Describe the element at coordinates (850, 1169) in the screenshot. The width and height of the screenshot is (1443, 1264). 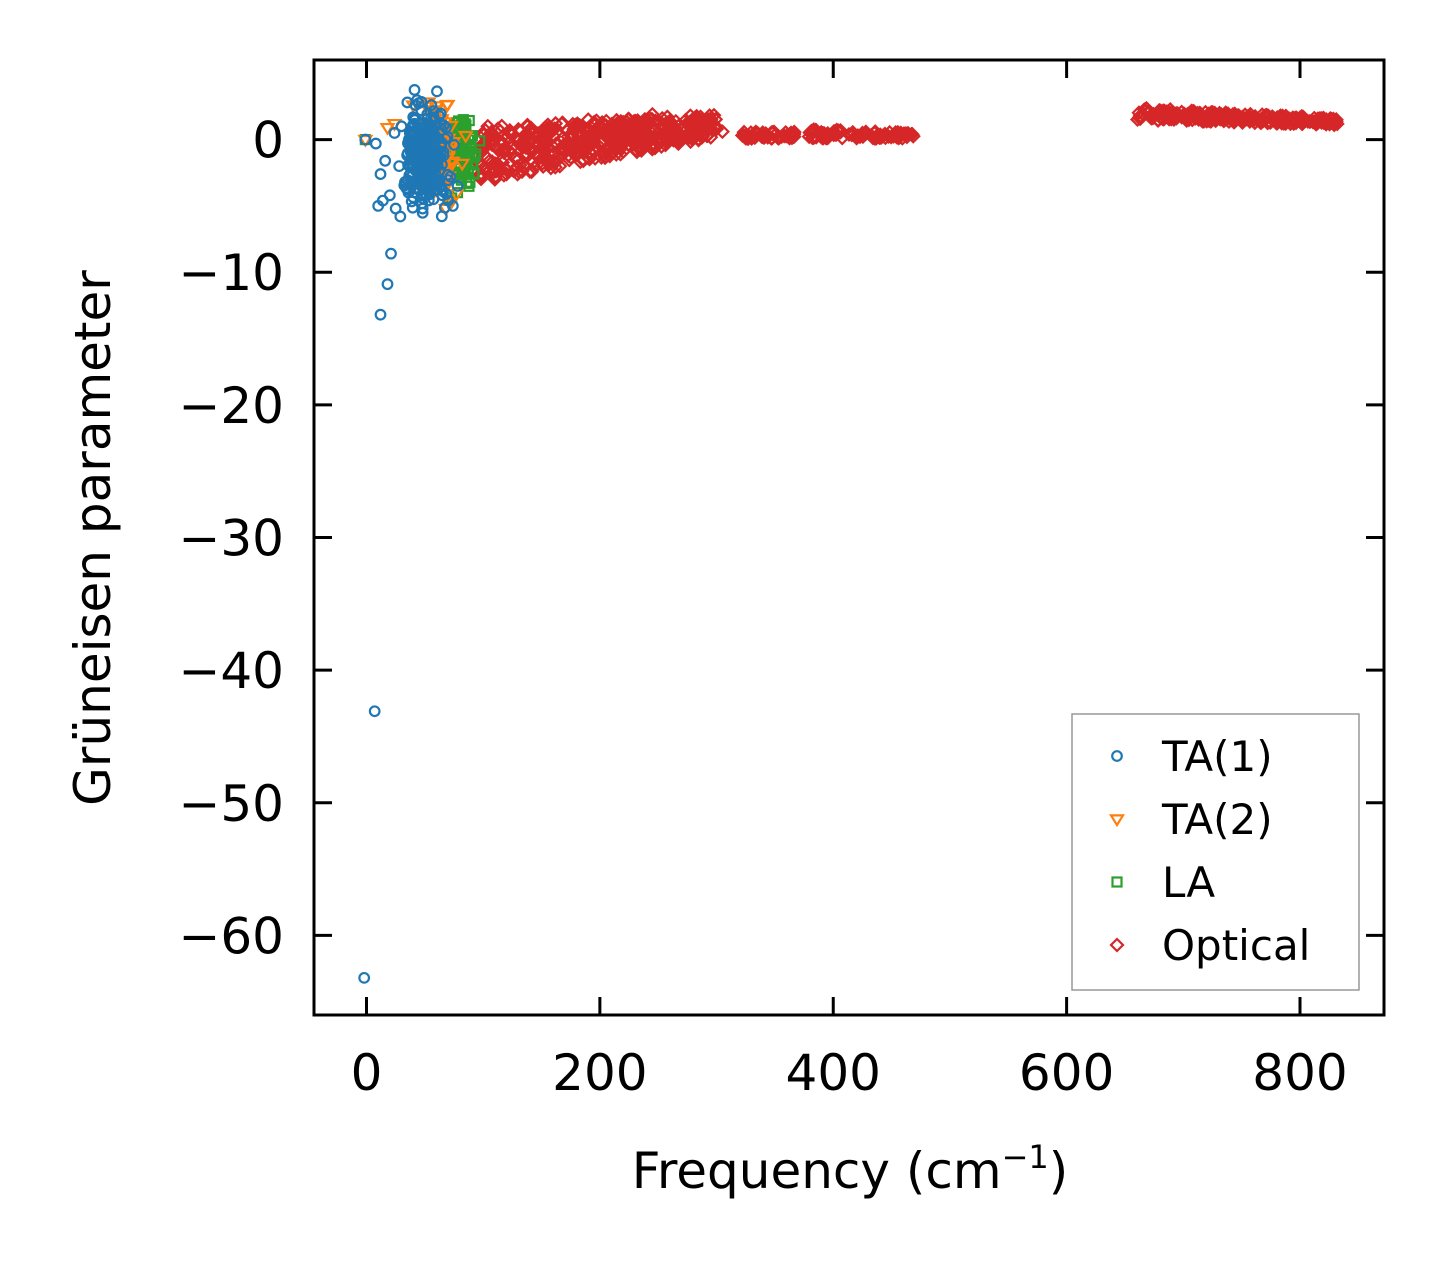
I see `x-axis-label: Frequency (cm−1)` at that location.